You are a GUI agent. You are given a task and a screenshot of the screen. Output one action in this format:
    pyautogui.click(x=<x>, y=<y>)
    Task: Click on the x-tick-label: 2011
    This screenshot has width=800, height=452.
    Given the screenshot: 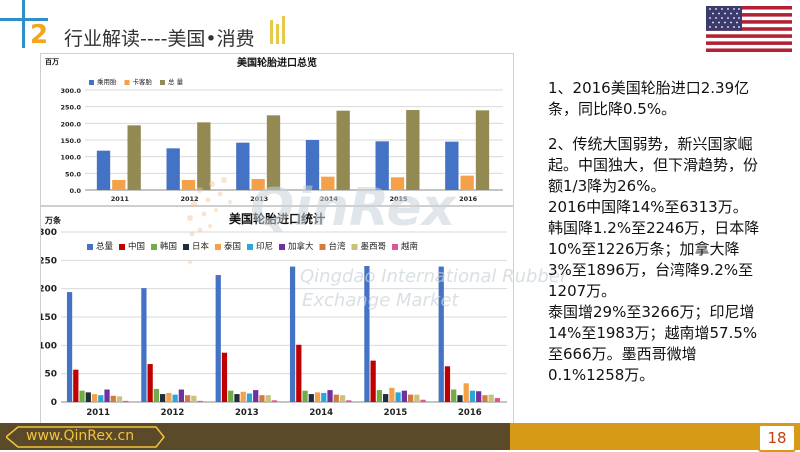 What is the action you would take?
    pyautogui.click(x=98, y=413)
    